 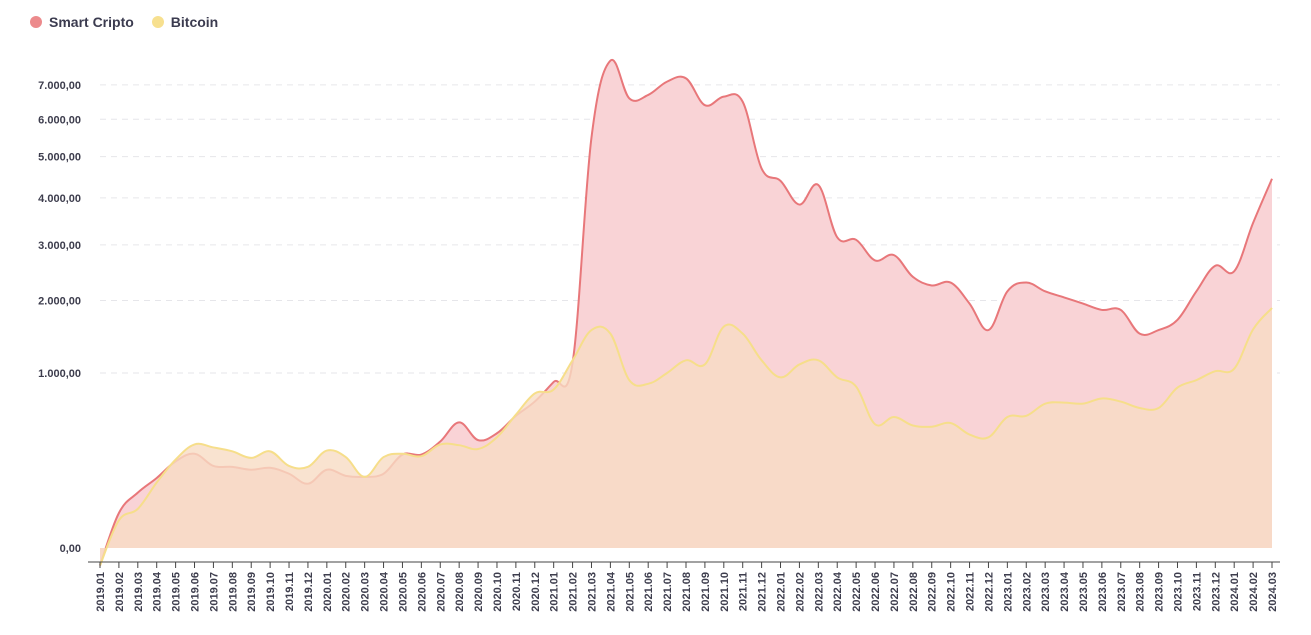 I want to click on y-tick-label: 3.000,00, so click(x=59, y=246).